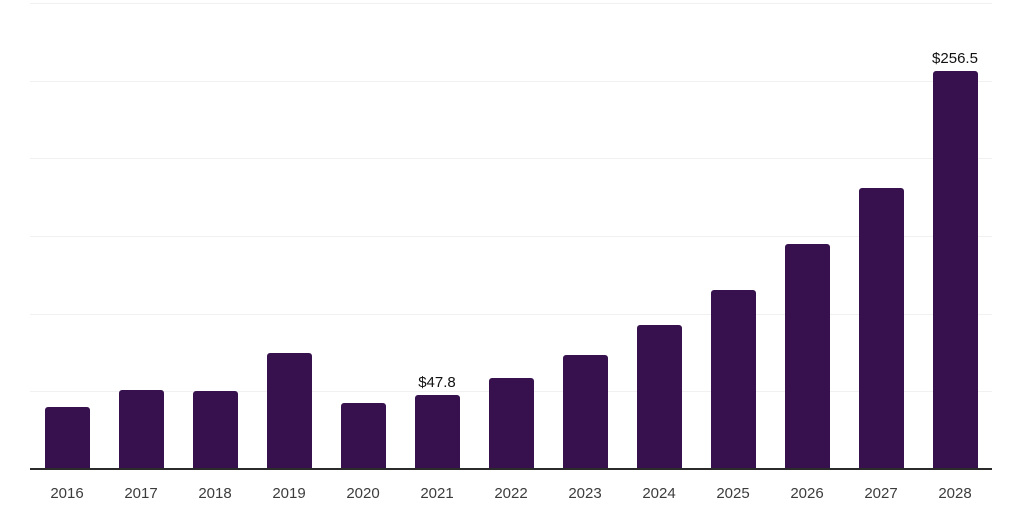 The width and height of the screenshot is (1024, 512). What do you see at coordinates (733, 379) in the screenshot?
I see `bar-2025` at bounding box center [733, 379].